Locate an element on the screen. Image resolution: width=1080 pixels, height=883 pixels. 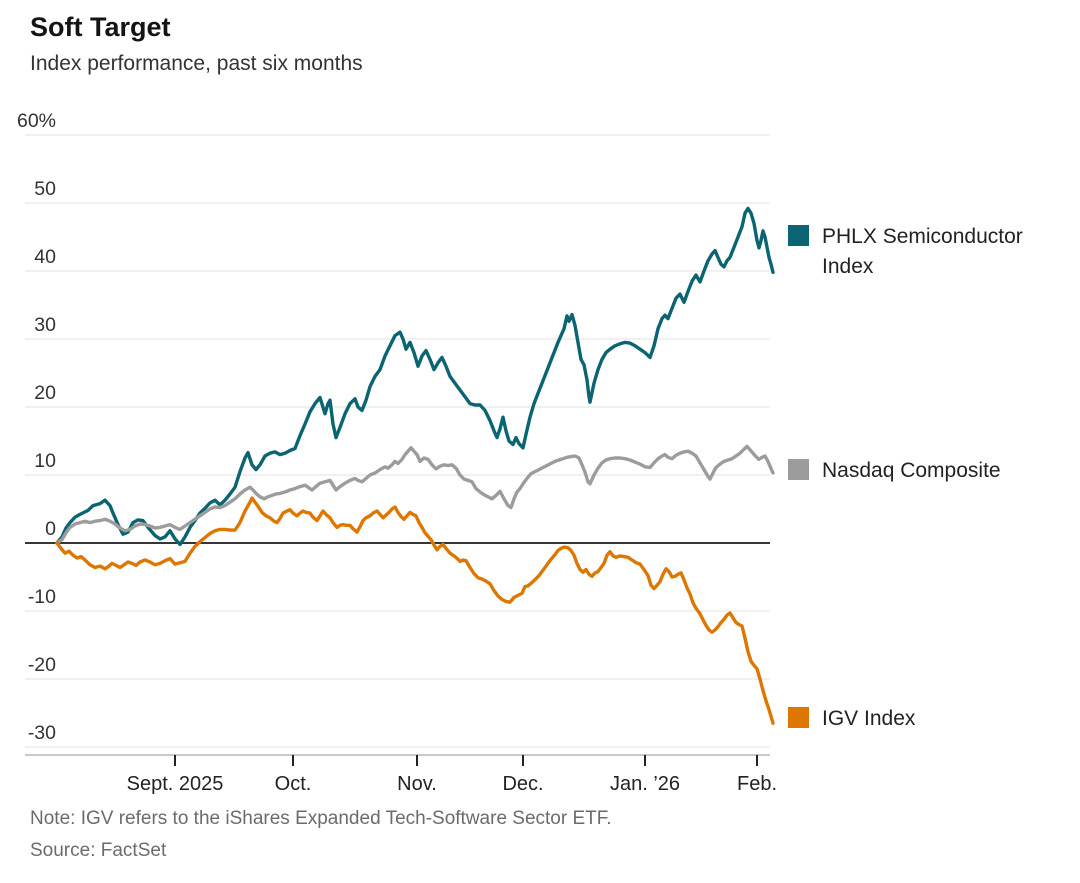
y-tick-label: 50 is located at coordinates (45, 189).